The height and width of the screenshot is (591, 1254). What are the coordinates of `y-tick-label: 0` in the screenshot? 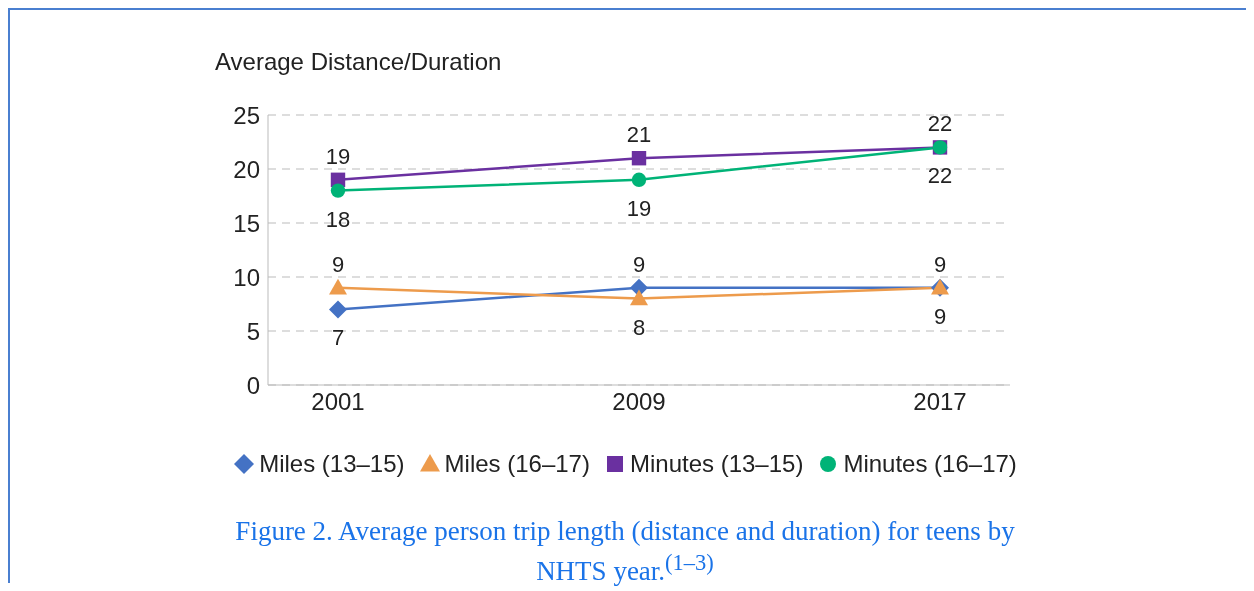 It's located at (253, 385).